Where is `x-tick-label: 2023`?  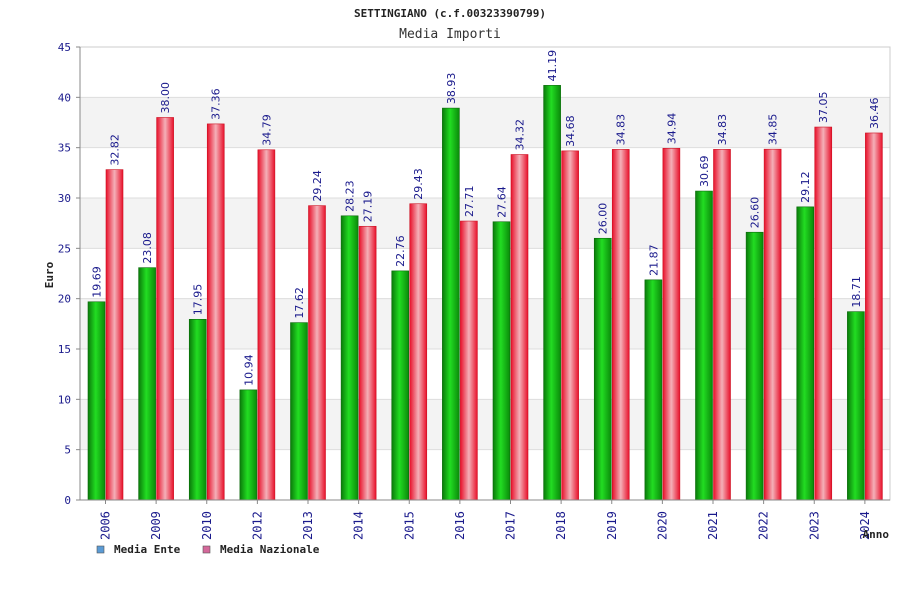
x-tick-label: 2023 is located at coordinates (814, 525).